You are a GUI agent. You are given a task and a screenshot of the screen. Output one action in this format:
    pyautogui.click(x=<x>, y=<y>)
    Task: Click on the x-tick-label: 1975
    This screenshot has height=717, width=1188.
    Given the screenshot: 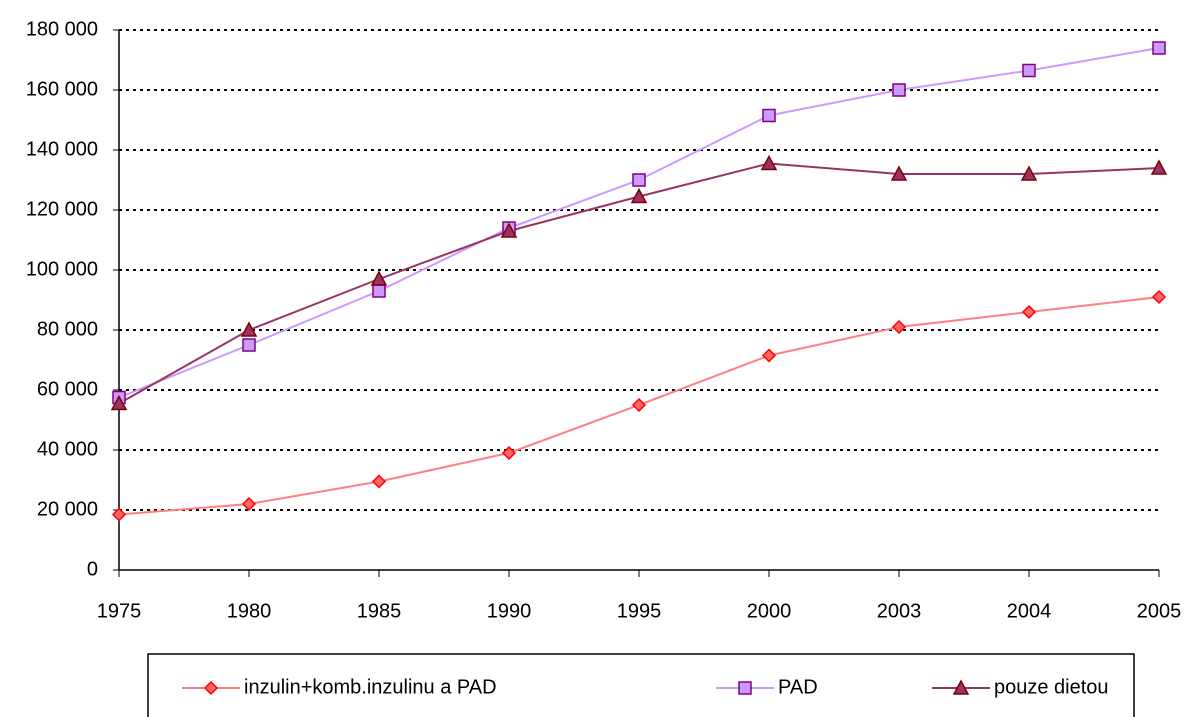 What is the action you would take?
    pyautogui.click(x=119, y=611)
    